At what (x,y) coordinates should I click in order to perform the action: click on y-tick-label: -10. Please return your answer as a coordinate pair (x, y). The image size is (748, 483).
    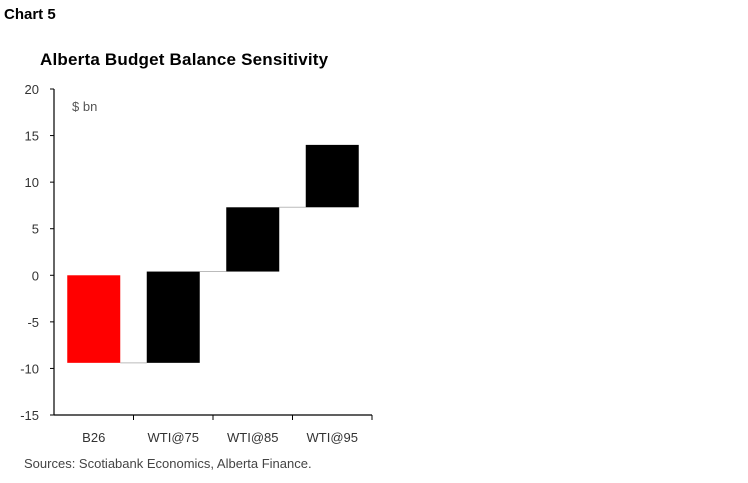
    Looking at the image, I should click on (29, 368).